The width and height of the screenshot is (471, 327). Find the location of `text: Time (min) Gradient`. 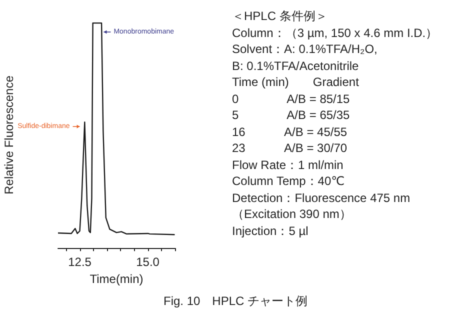

text: Time (min) Gradient is located at coordinates (296, 82).